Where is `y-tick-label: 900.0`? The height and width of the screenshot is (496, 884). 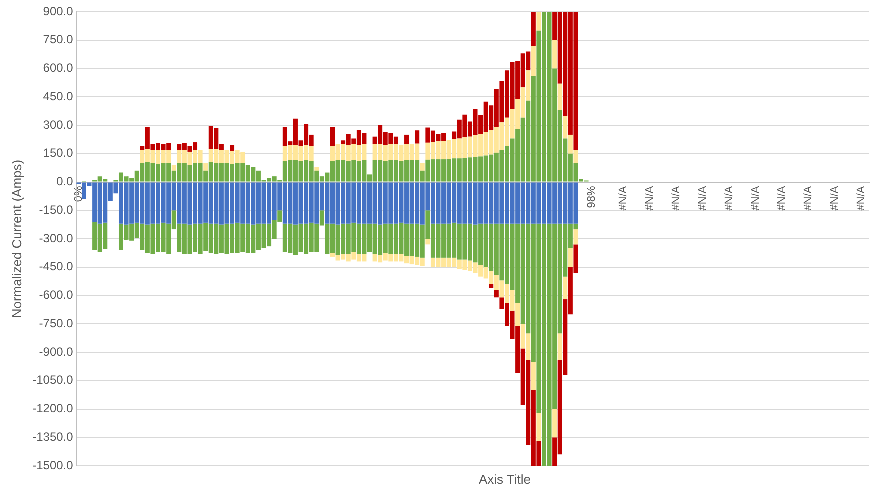 y-tick-label: 900.0 is located at coordinates (58, 11).